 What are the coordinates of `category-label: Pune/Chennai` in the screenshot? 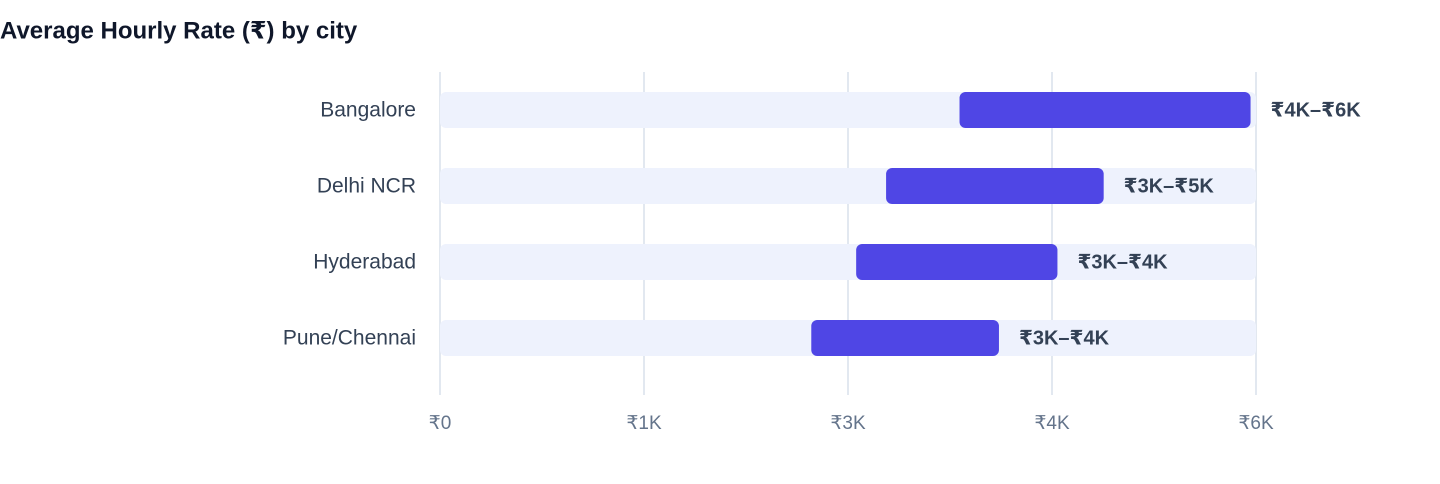 It's located at (349, 338).